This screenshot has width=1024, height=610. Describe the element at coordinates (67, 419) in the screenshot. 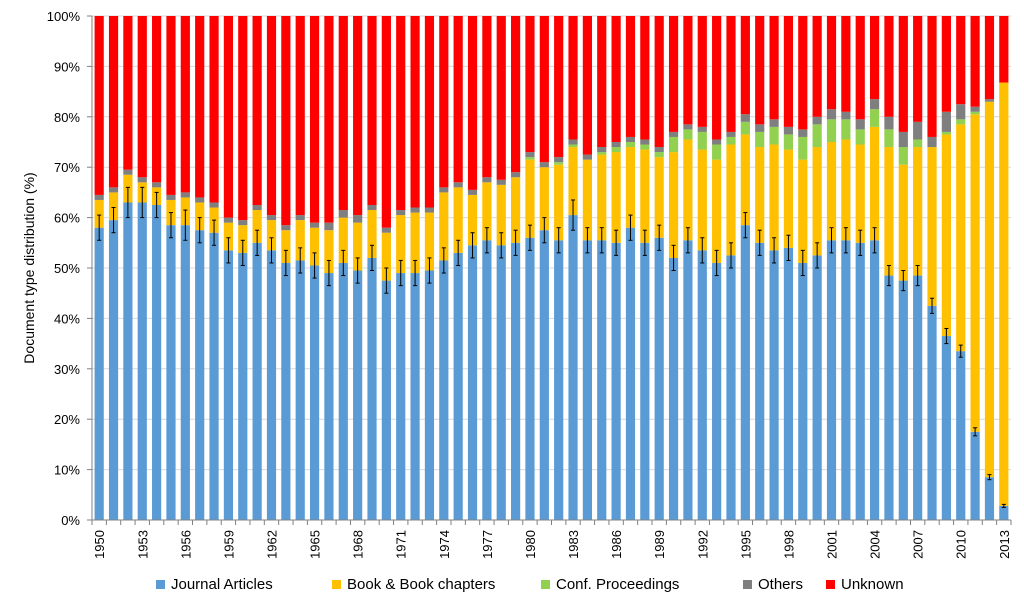

I see `y-tick-label: 20%` at that location.